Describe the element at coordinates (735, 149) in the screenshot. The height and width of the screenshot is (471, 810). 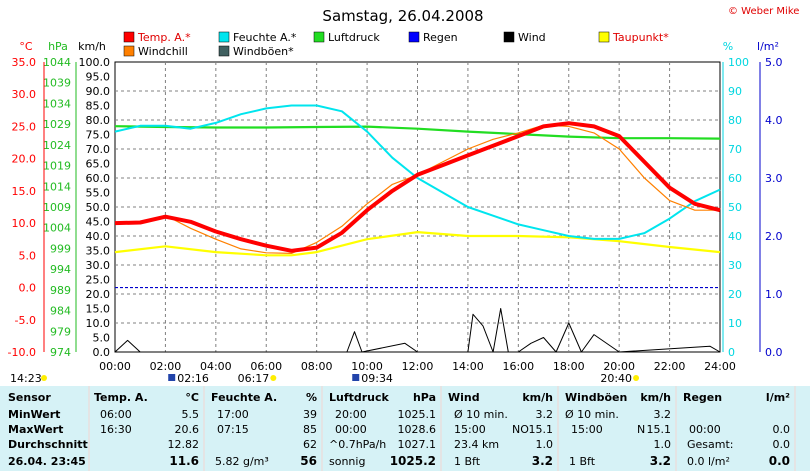
I see `humidity-tick-label: 70` at that location.